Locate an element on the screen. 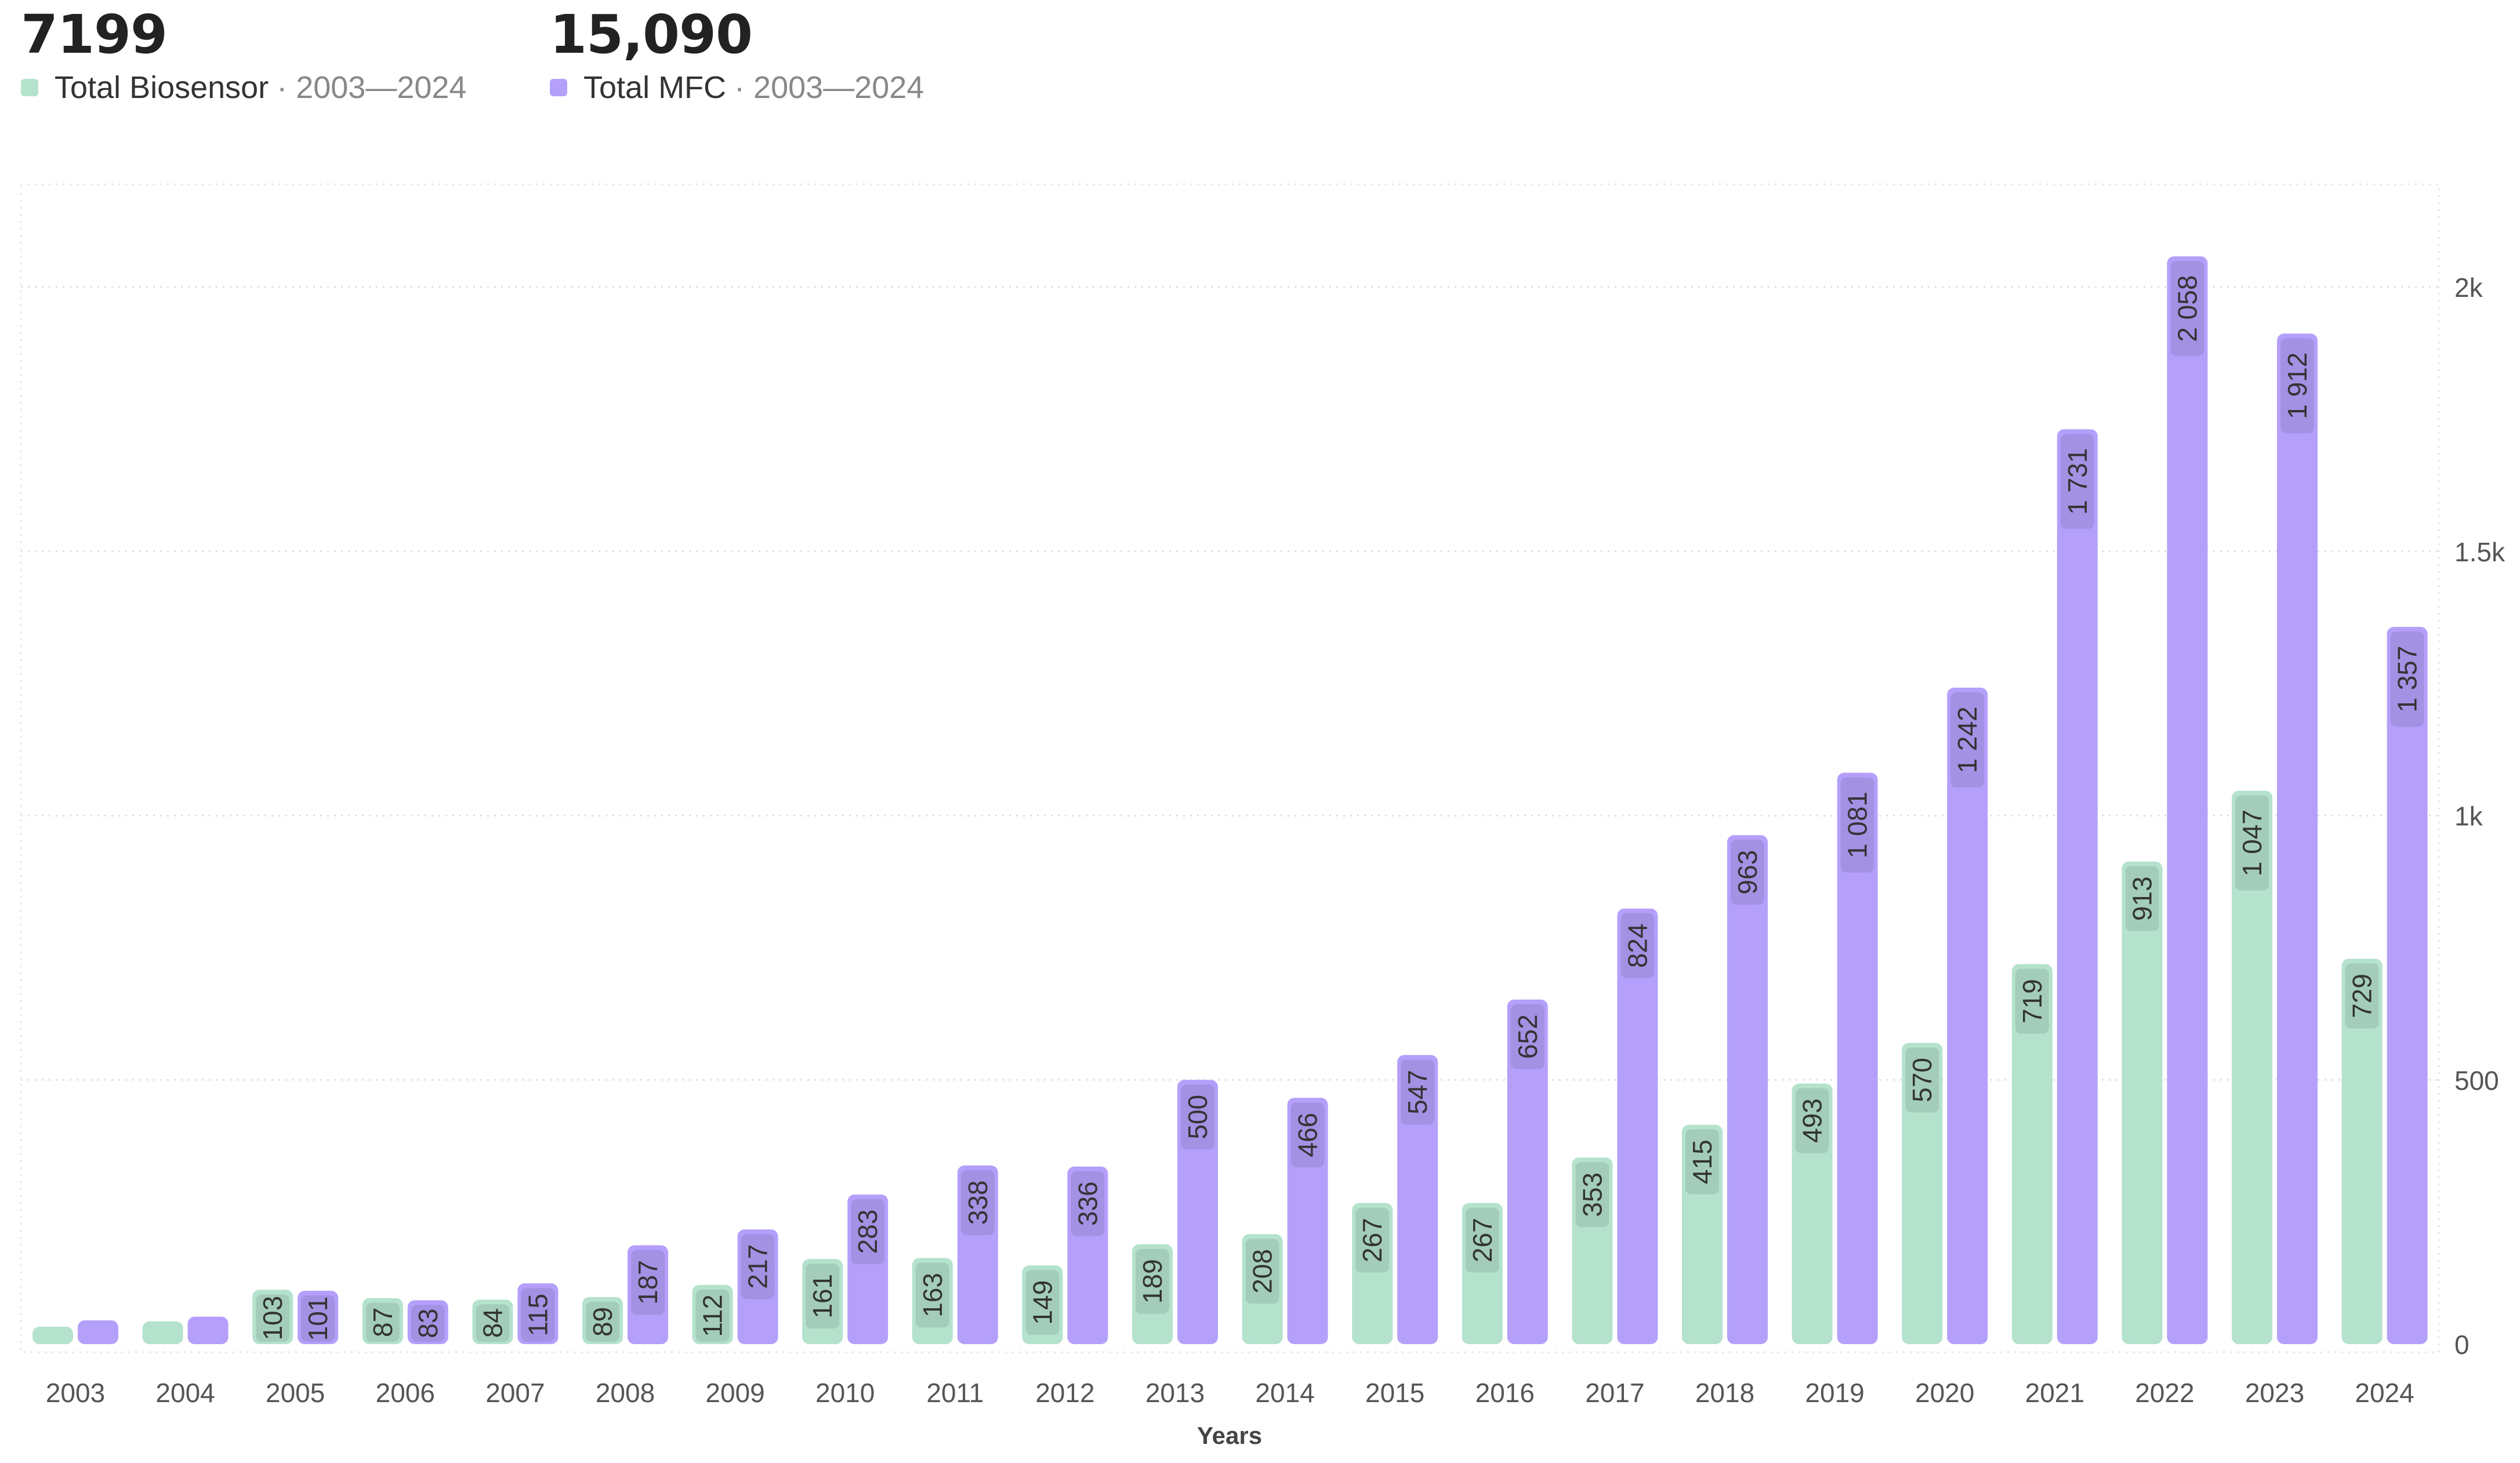 The image size is (2520, 1463). bar-mfc-2009 is located at coordinates (757, 1287).